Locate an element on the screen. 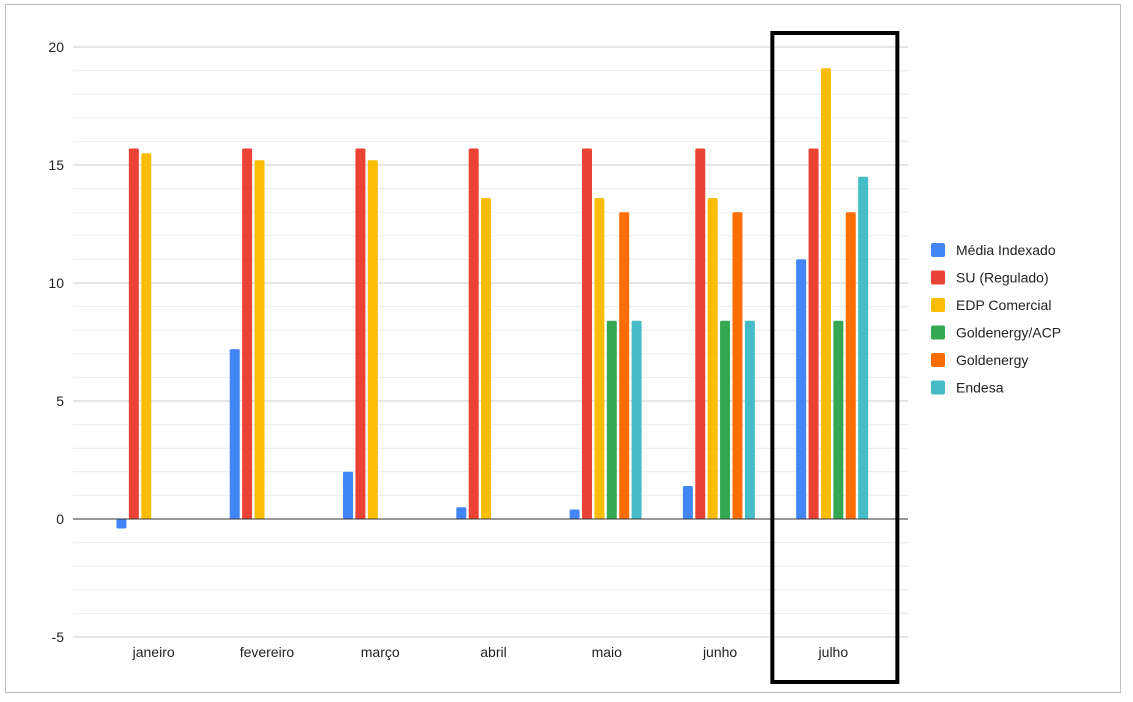 The height and width of the screenshot is (702, 1133). y-tick-label: -5 is located at coordinates (58, 637).